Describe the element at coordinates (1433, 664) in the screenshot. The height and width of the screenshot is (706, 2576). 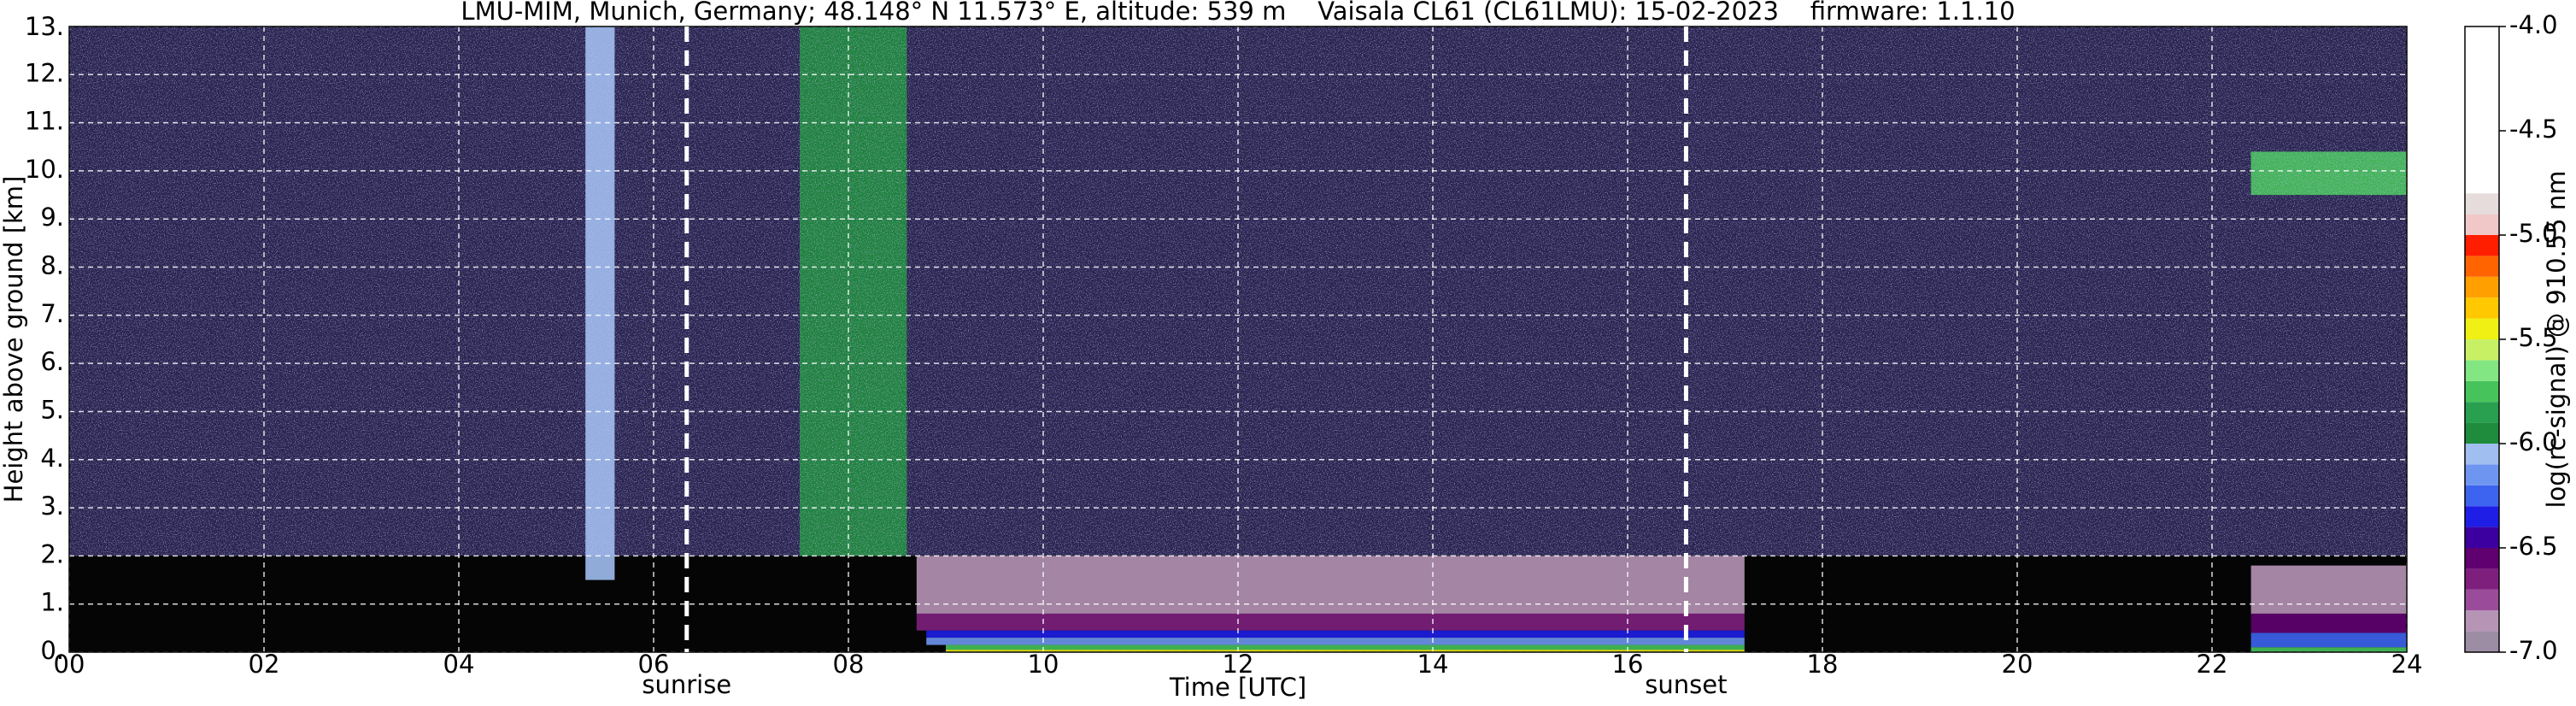
I see `x-tick-label: 14` at that location.